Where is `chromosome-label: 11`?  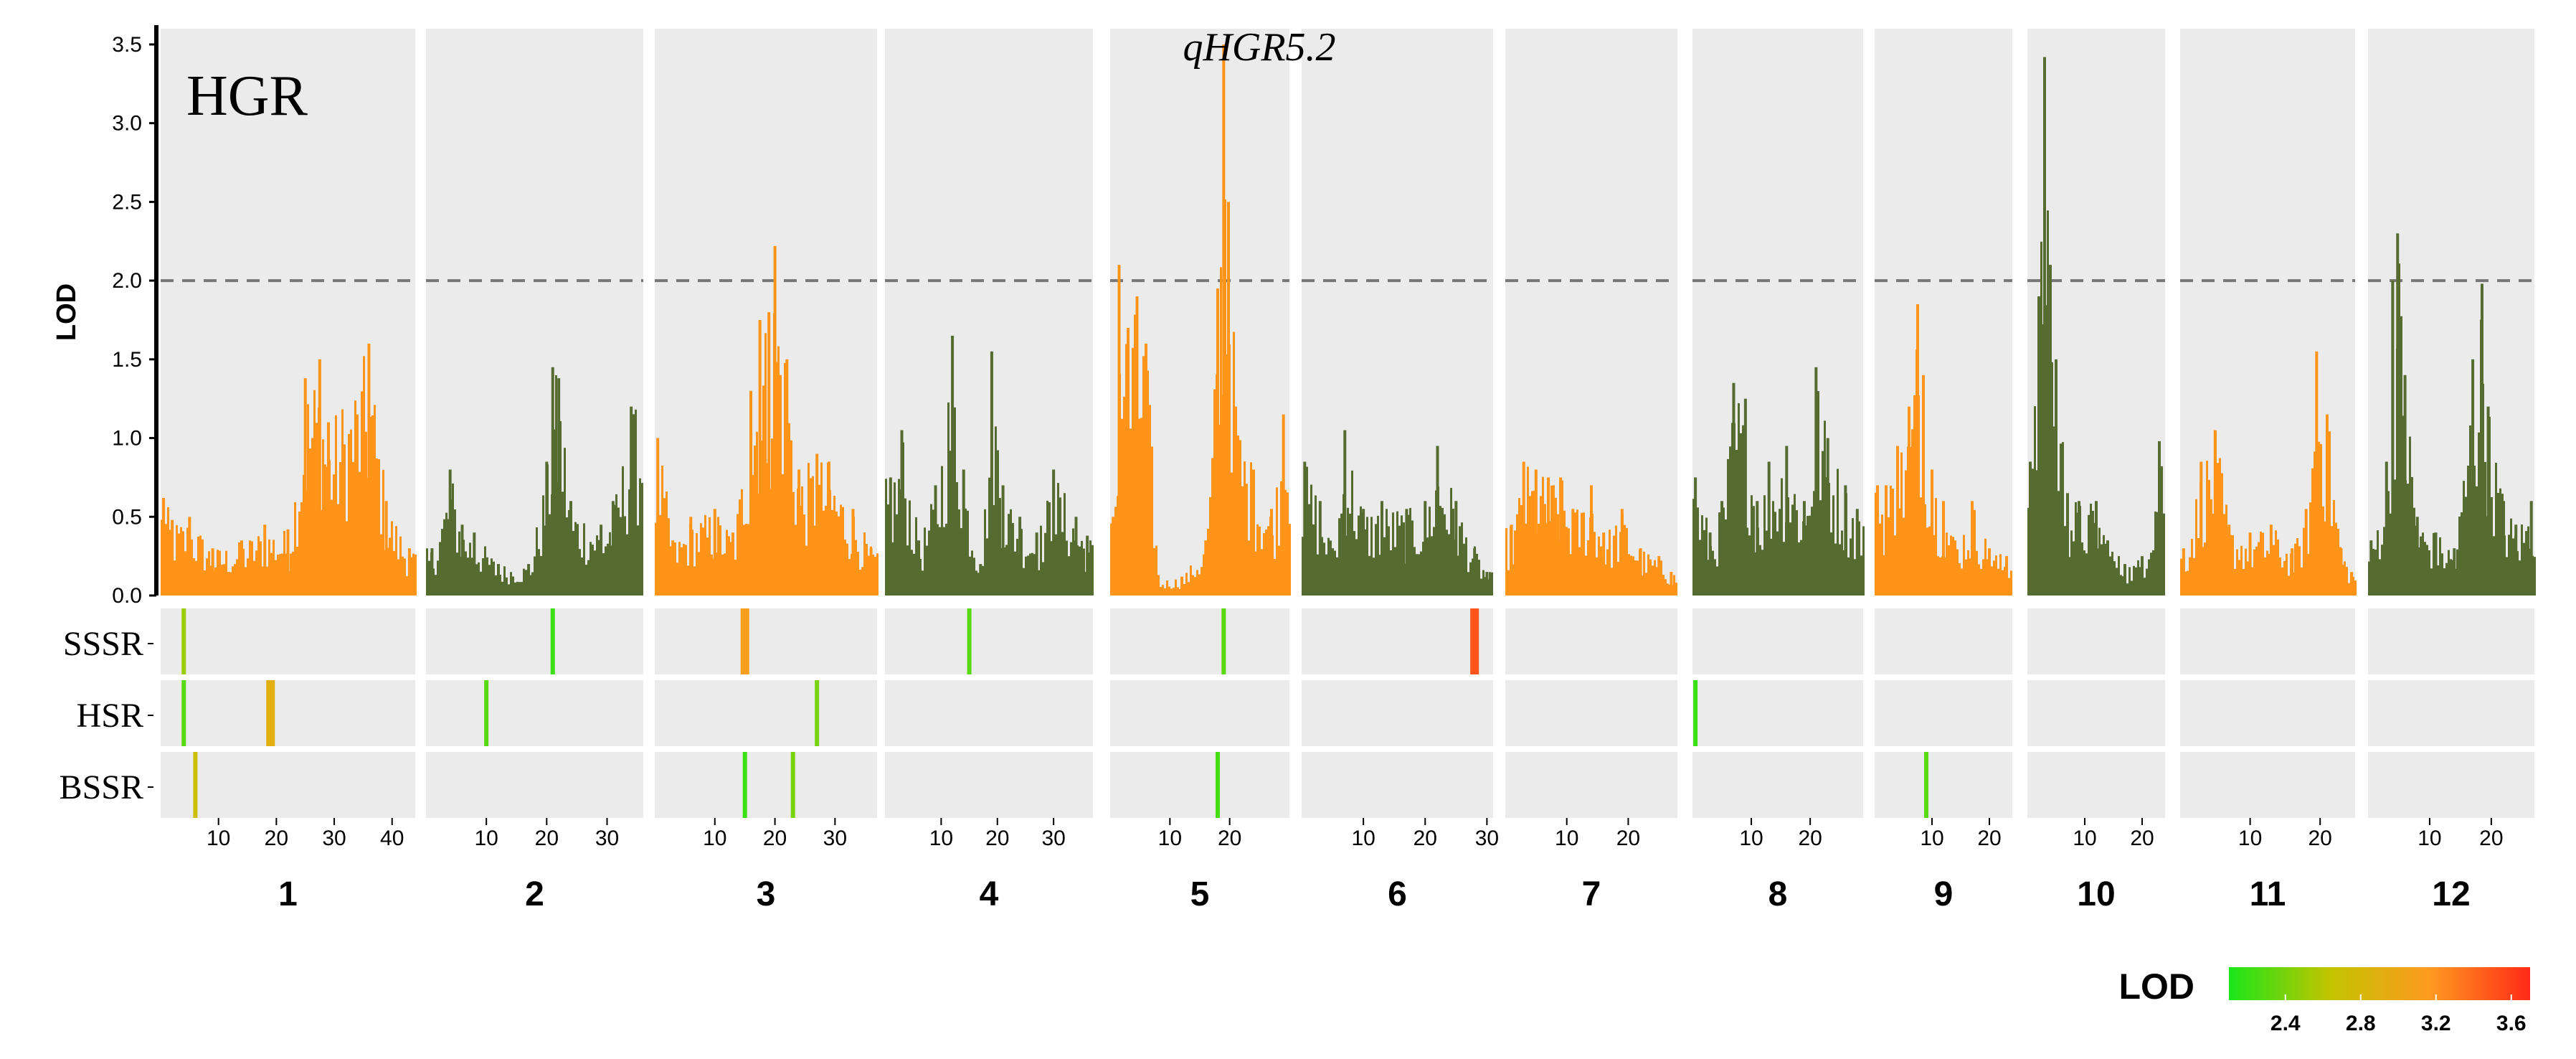
chromosome-label: 11 is located at coordinates (2268, 894).